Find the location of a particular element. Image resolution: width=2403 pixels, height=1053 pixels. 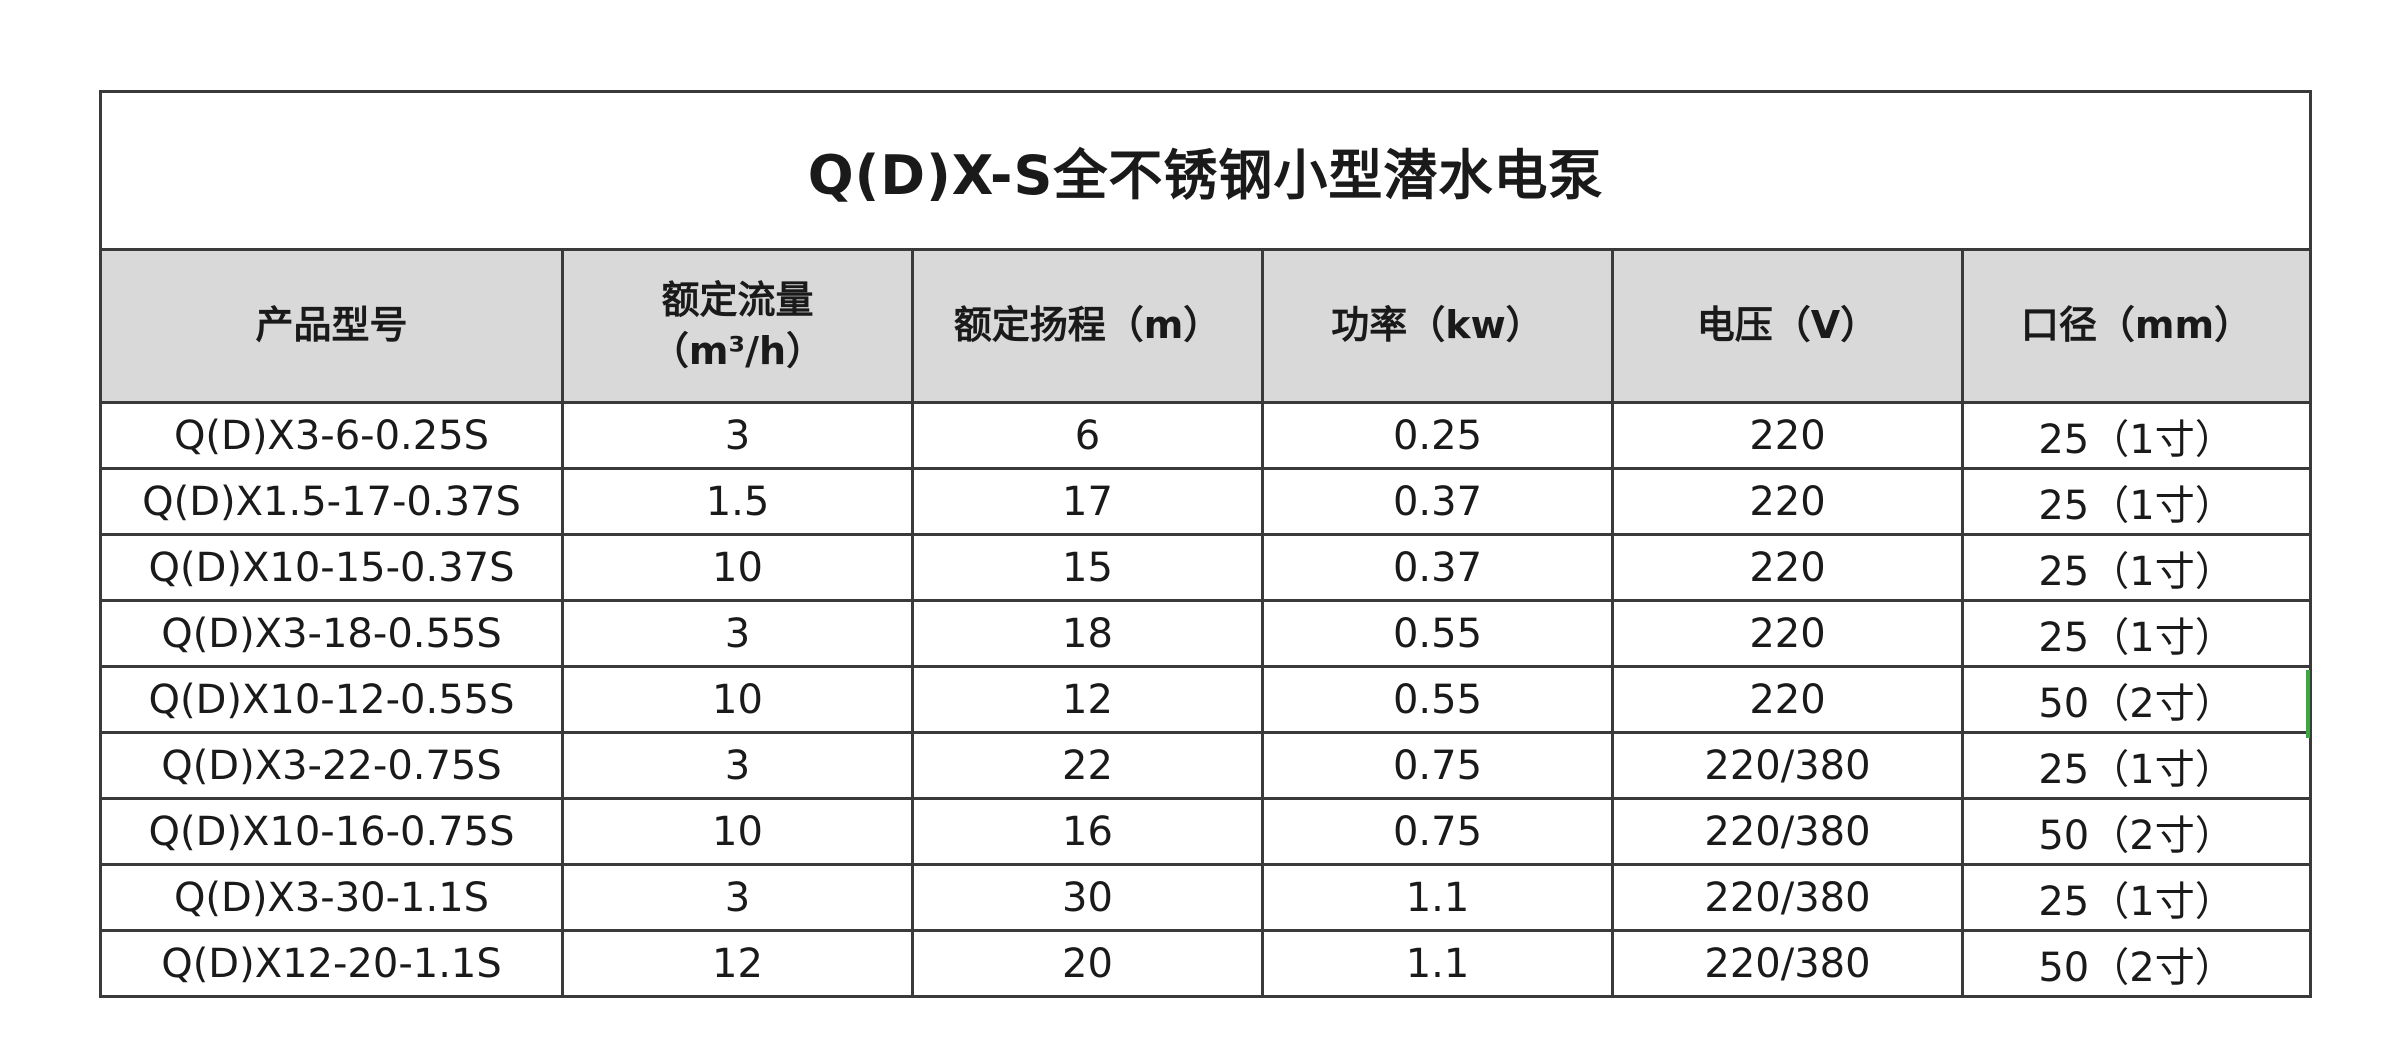

cell-rated-flow: 12 is located at coordinates (737, 963).